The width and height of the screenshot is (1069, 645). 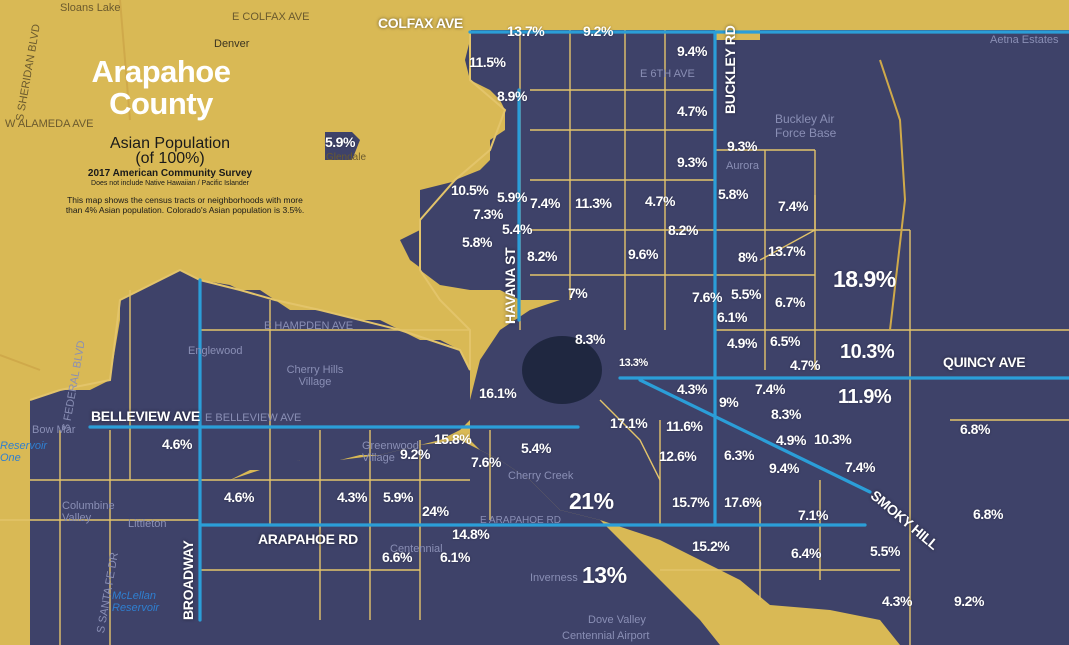 What do you see at coordinates (90, 8) in the screenshot?
I see `place-sloans-lake: Sloans Lake` at bounding box center [90, 8].